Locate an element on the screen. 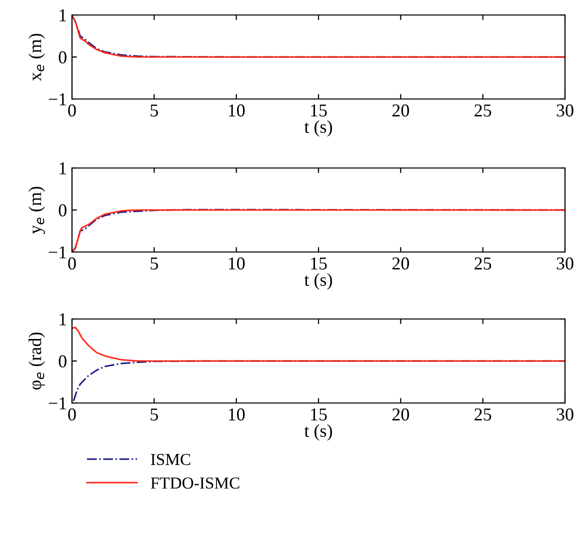  legend-label: ISMC is located at coordinates (170, 460).